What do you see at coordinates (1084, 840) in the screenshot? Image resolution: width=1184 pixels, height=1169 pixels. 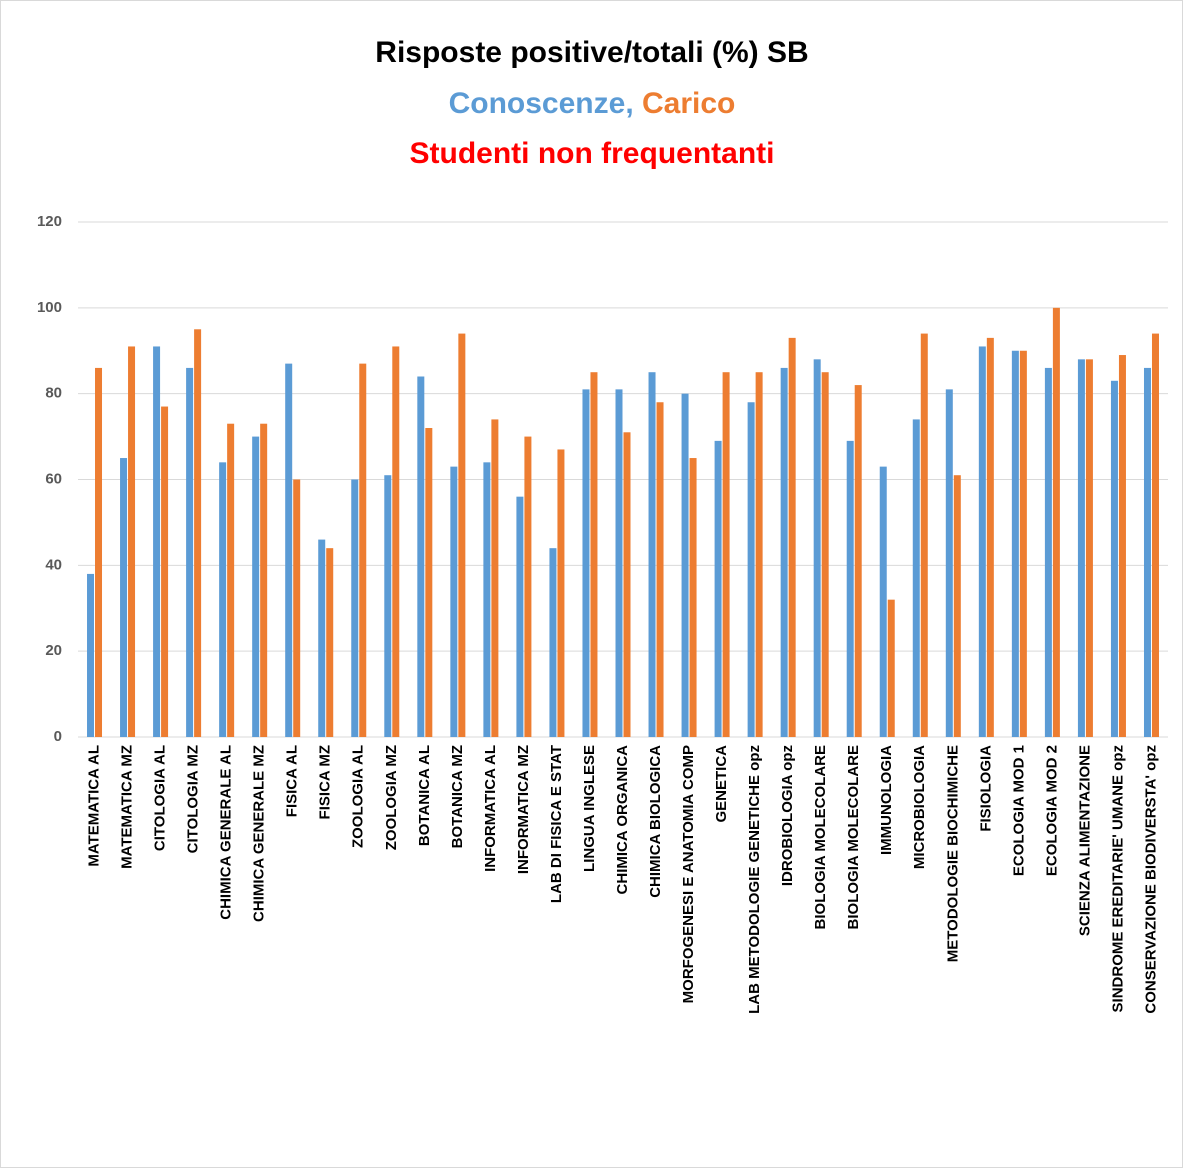 I see `x-tick-label: SCIENZA ALIMENTAZIONE` at bounding box center [1084, 840].